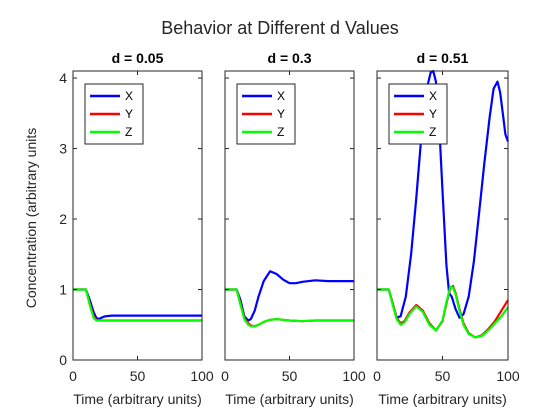 This screenshot has height=420, width=560. Describe the element at coordinates (279, 28) in the screenshot. I see `figure-title: Behavior at Different d Values` at that location.